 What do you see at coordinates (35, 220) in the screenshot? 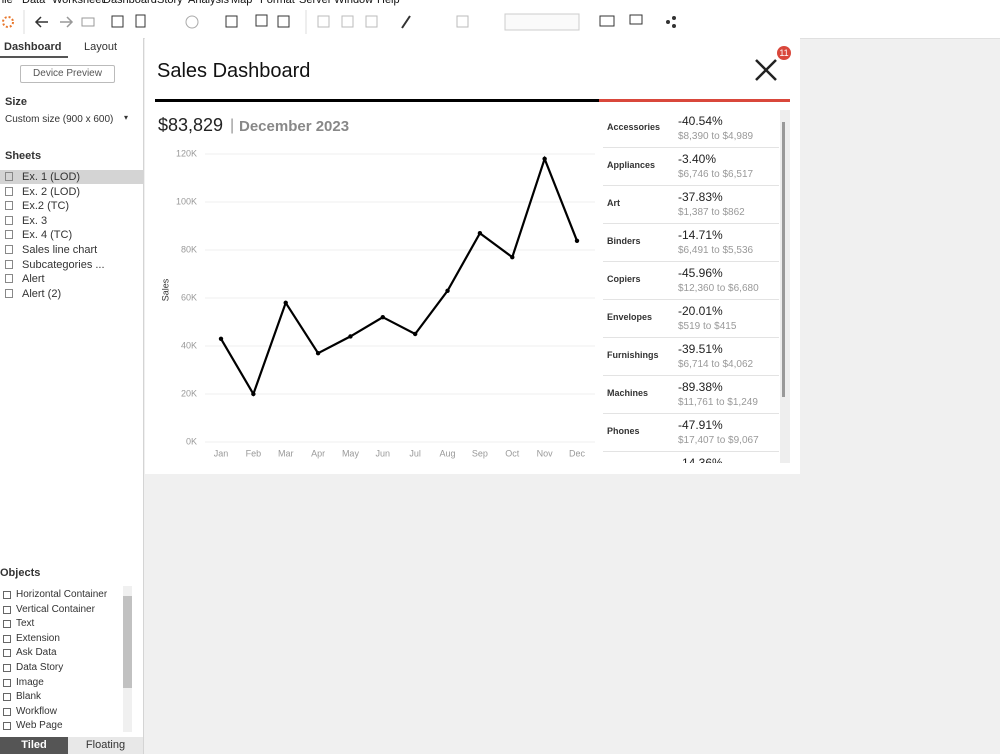
I see `sheet-item: Ex. 3` at bounding box center [35, 220].